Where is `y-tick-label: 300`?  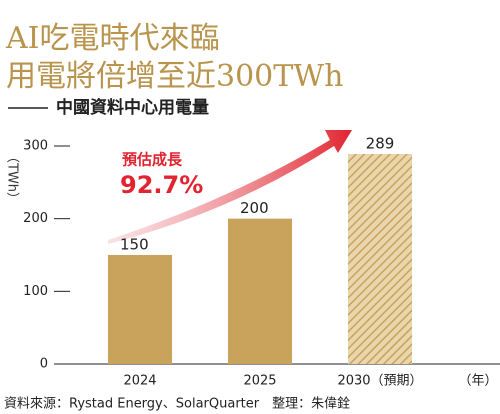 y-tick-label: 300 is located at coordinates (35, 146).